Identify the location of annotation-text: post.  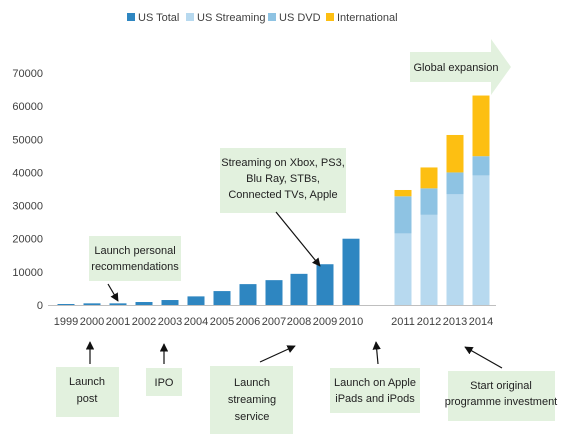
(87, 399).